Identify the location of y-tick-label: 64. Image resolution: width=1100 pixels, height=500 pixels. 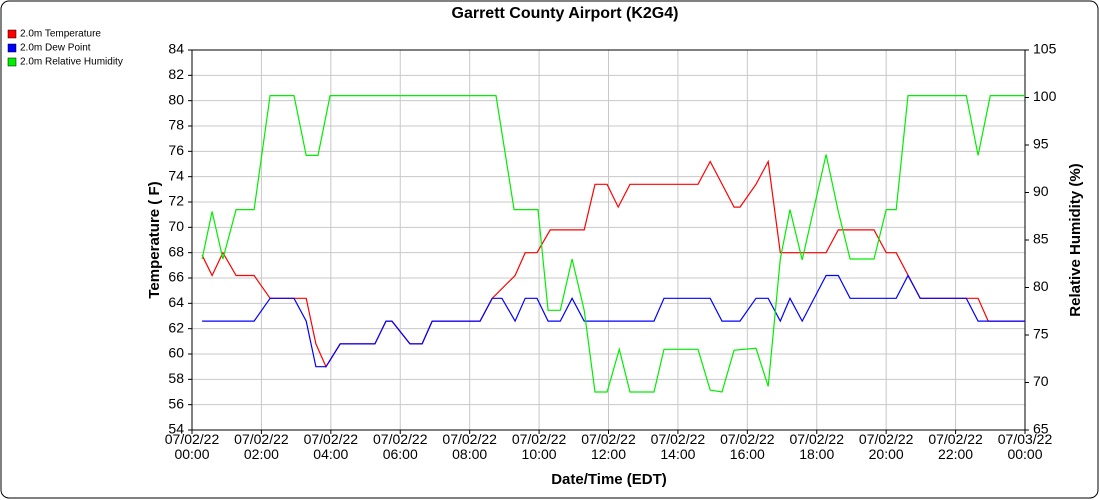
(176, 302).